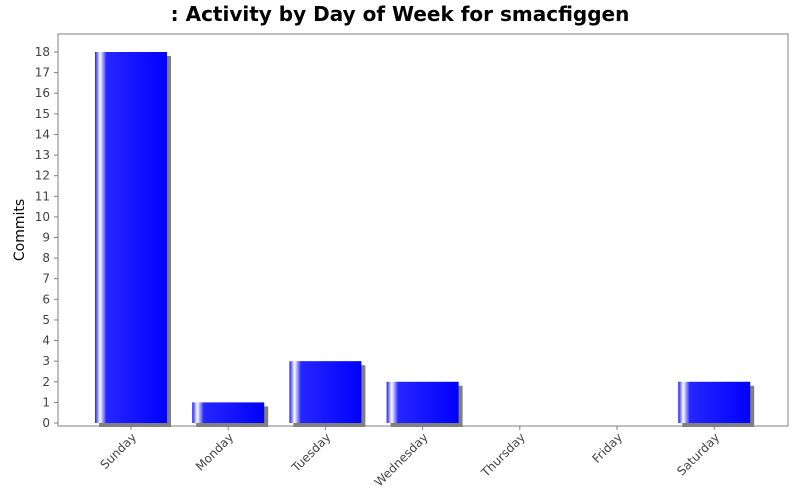 The height and width of the screenshot is (504, 800). I want to click on y-tick-label: 7, so click(46, 279).